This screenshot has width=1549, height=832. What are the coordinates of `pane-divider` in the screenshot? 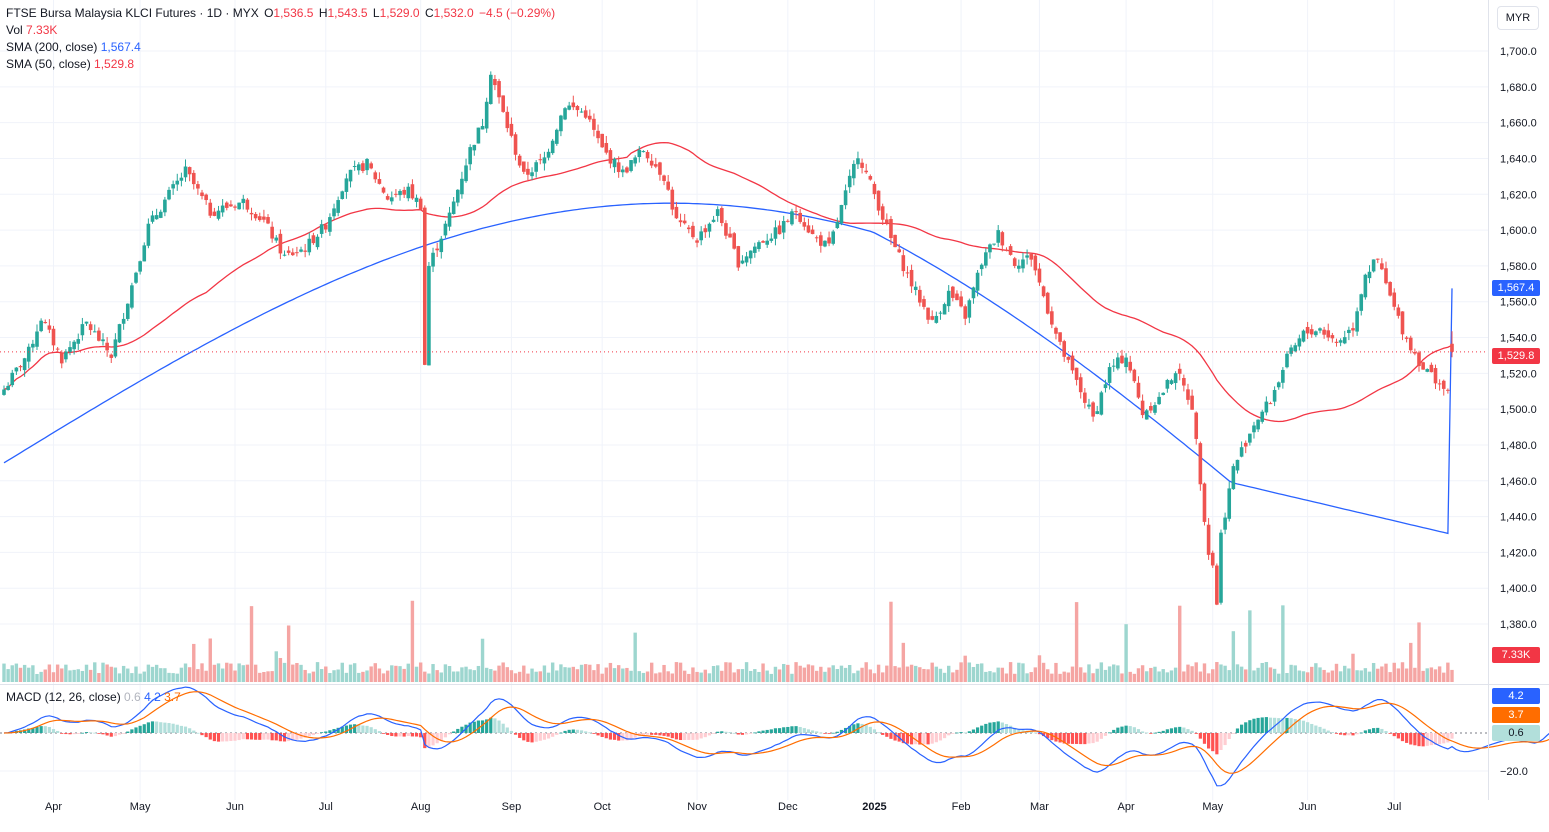 It's located at (774, 684).